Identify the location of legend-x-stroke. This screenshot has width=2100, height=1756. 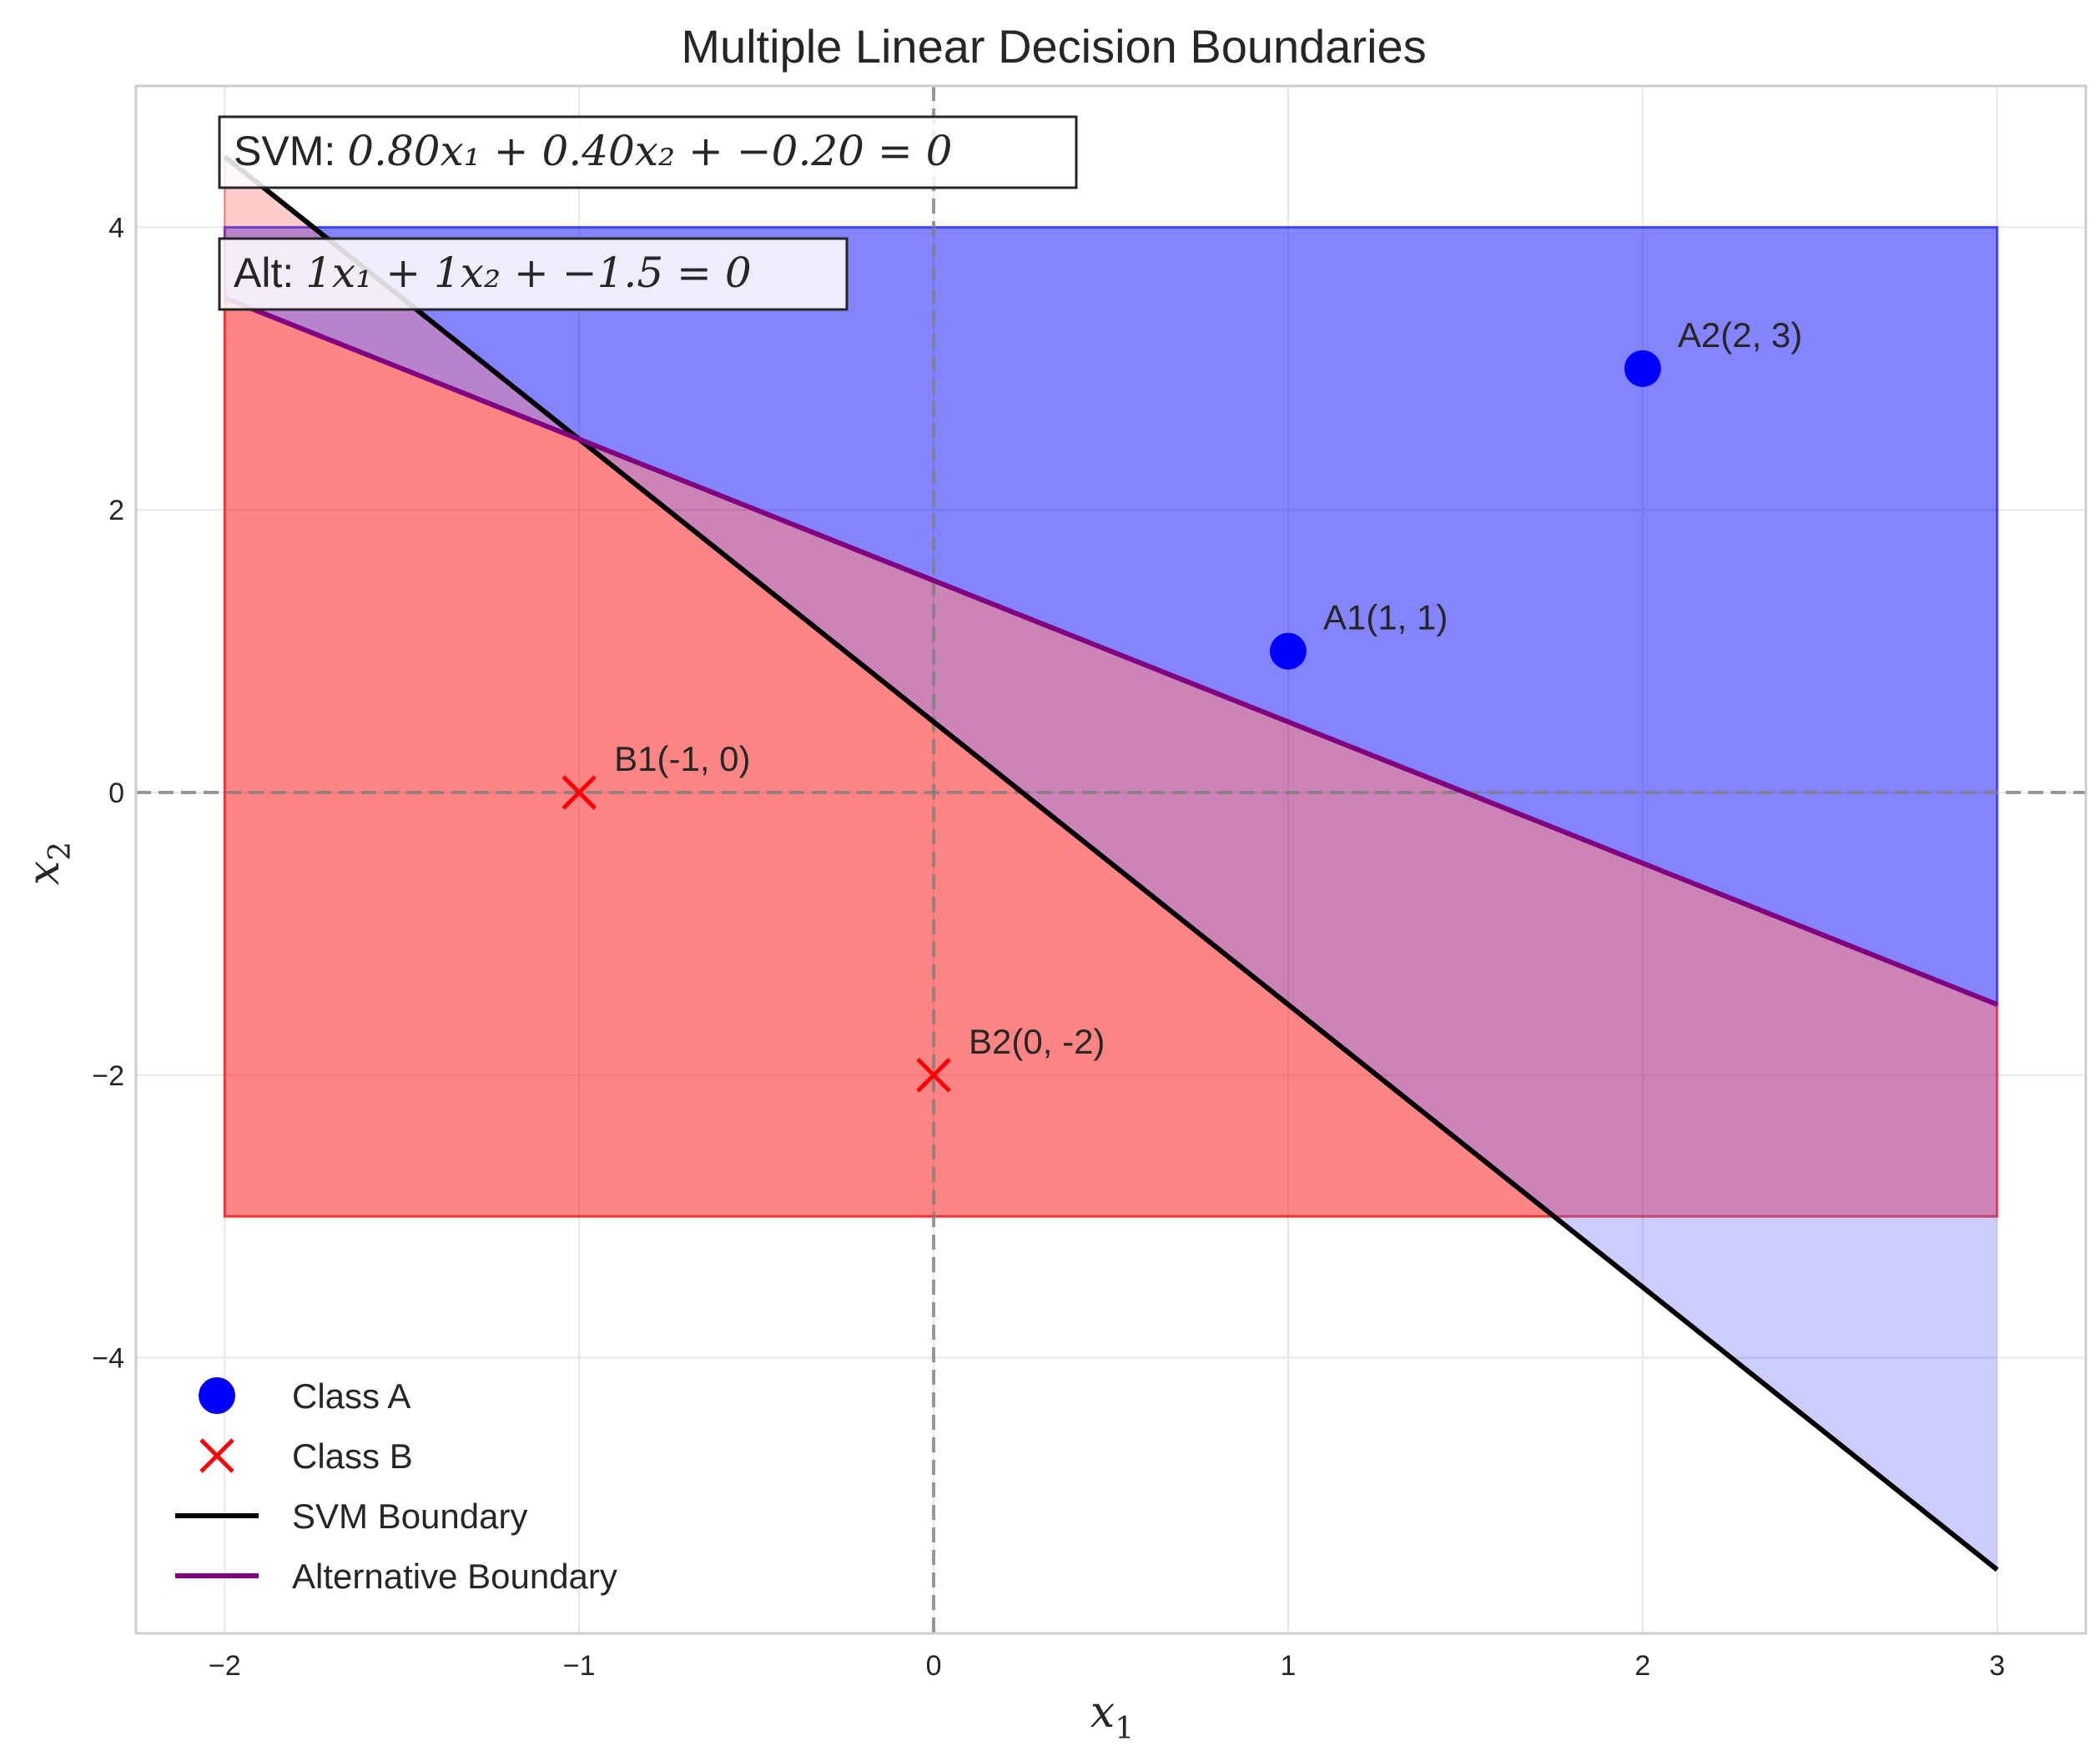
(217, 1455).